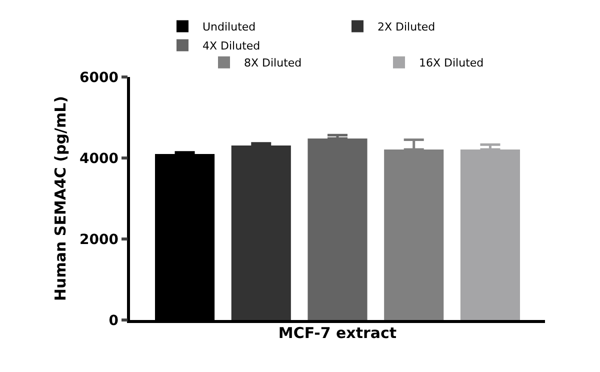 The width and height of the screenshot is (600, 372). I want to click on y-tick-label: 4000, so click(99, 158).